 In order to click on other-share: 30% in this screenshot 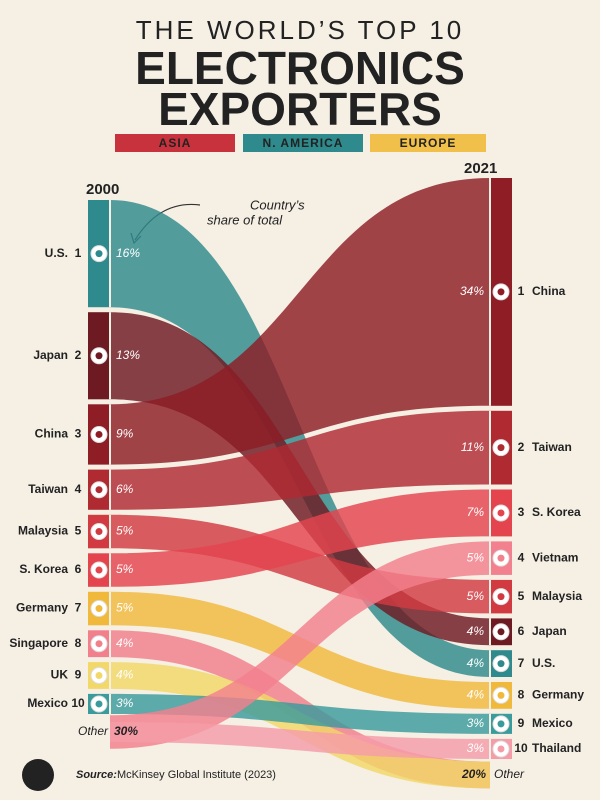, I will do `click(126, 731)`.